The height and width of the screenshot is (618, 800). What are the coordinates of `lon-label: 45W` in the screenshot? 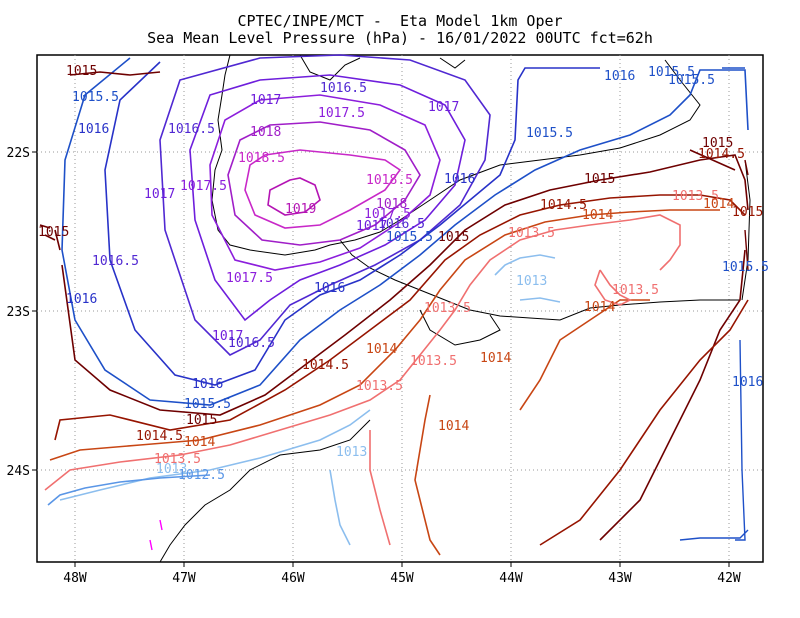 It's located at (402, 578).